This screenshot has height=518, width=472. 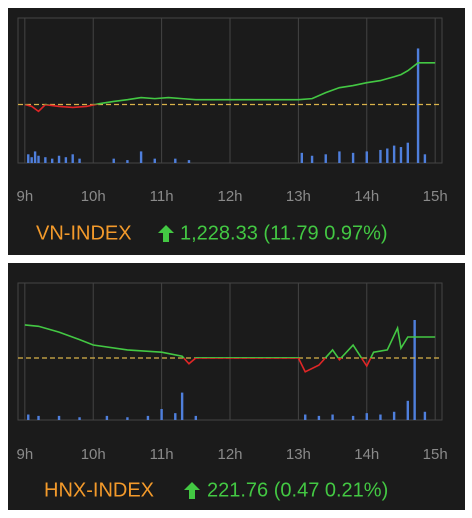 I want to click on index-name: HNX-INDEX, so click(x=99, y=490).